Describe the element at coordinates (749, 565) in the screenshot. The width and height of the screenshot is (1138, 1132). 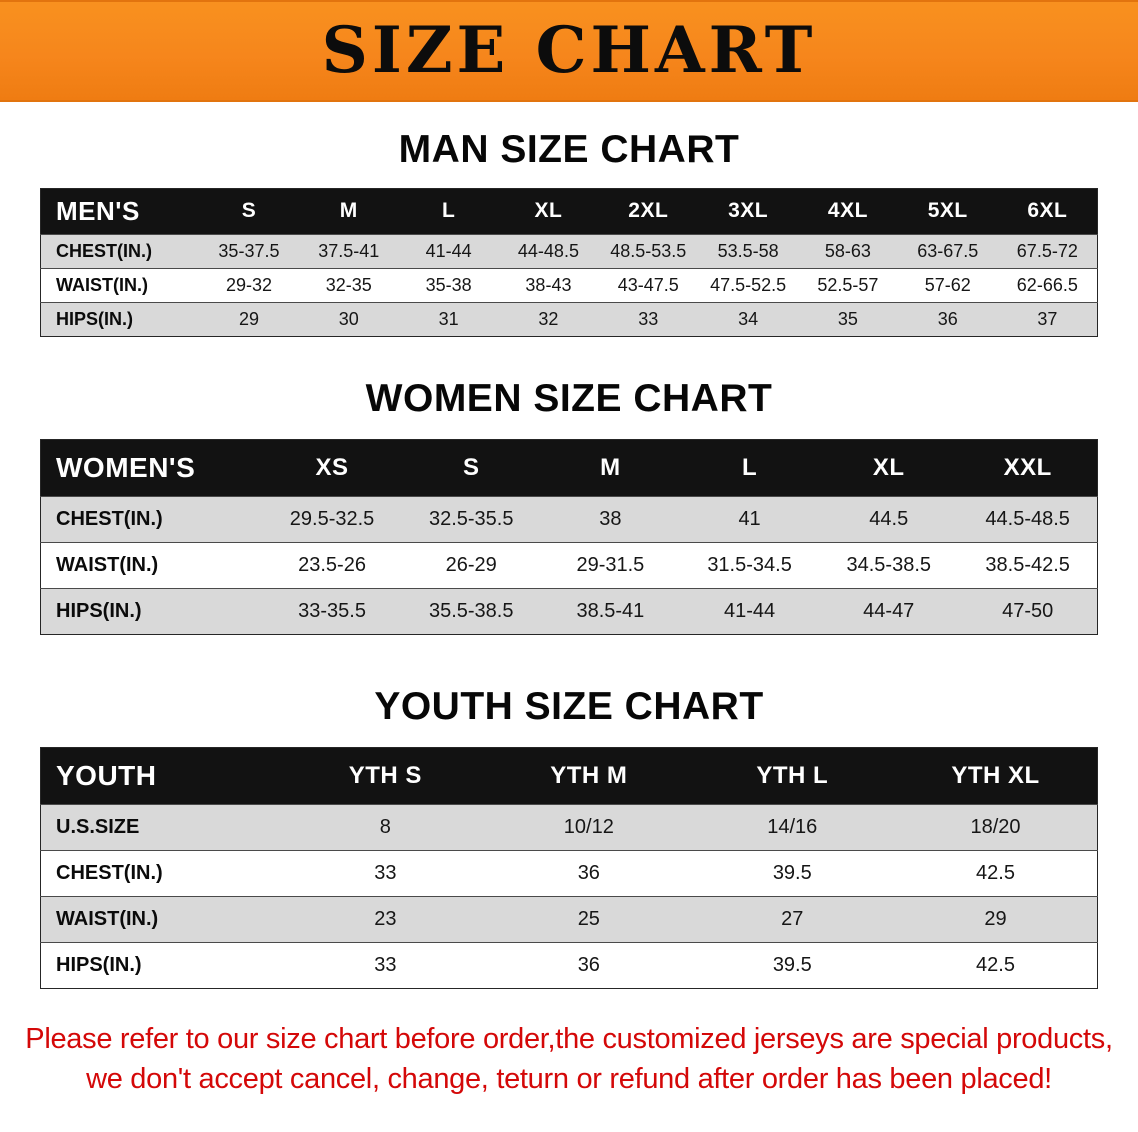
I see `measurement-value-cell: 31.5-34.5` at that location.